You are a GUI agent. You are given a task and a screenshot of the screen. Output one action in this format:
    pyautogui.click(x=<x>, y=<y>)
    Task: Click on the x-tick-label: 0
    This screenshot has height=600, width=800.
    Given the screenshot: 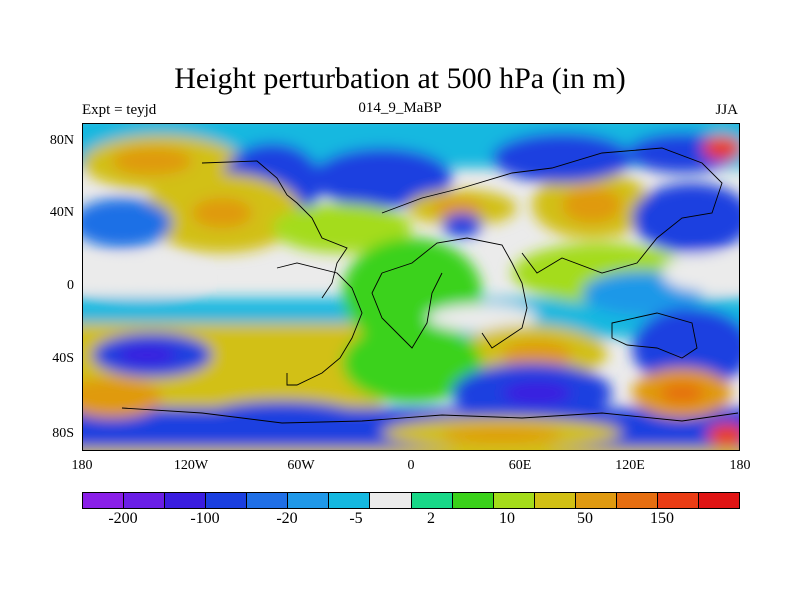 What is the action you would take?
    pyautogui.click(x=411, y=465)
    